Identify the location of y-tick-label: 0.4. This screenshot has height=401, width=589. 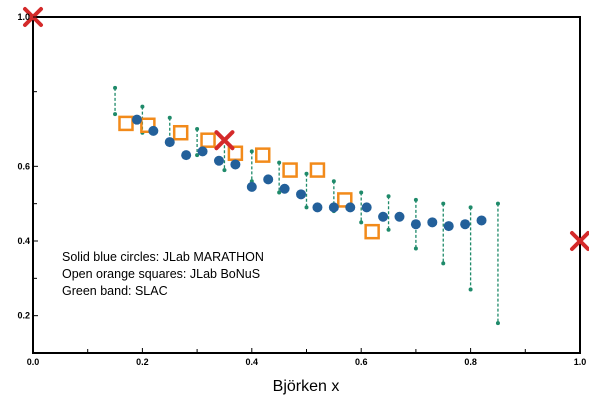
(23, 241).